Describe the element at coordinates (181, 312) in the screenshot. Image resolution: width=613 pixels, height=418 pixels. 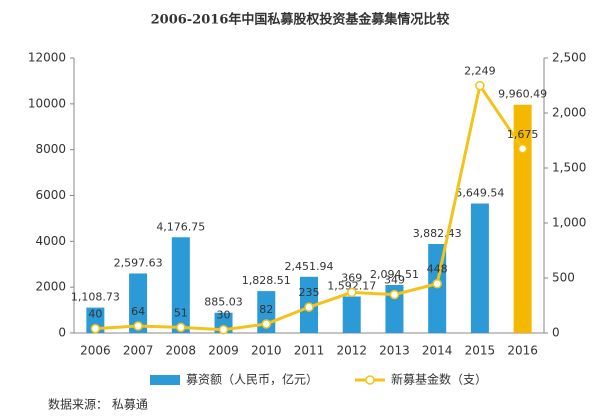
I see `line-value-label: 51` at that location.